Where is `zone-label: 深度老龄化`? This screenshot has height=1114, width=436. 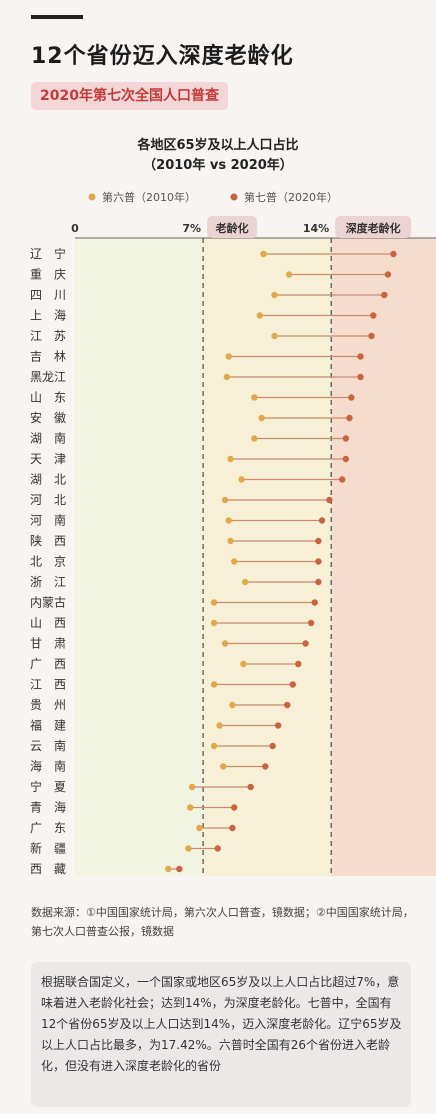
zone-label: 深度老龄化 is located at coordinates (373, 228).